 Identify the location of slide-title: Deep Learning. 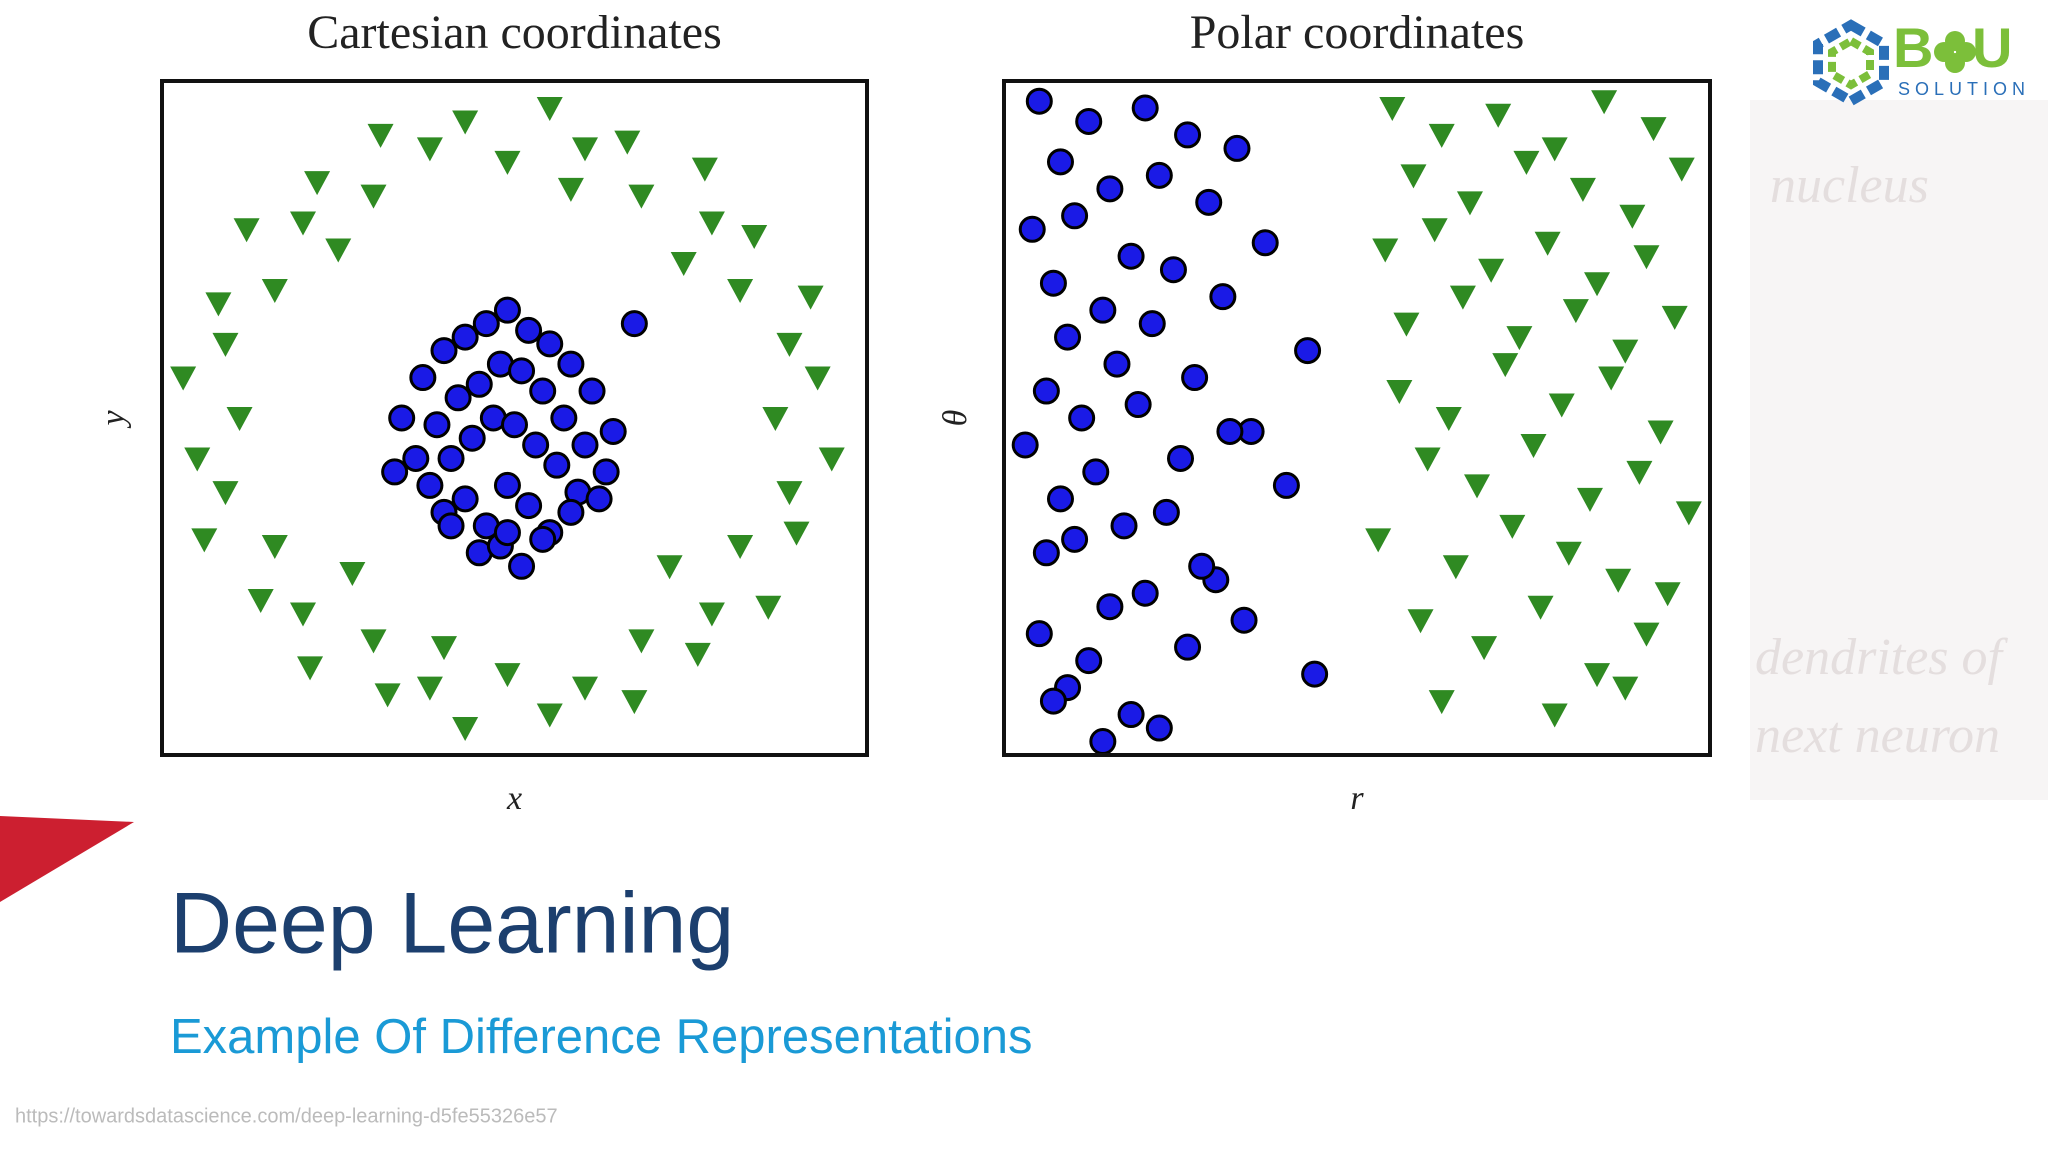
(452, 924).